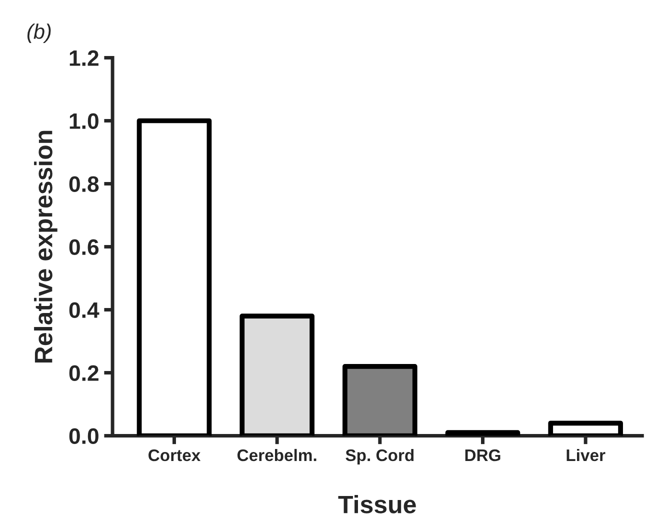 Image resolution: width=662 pixels, height=525 pixels. Describe the element at coordinates (84, 310) in the screenshot. I see `y-tick-label: 0.4` at that location.